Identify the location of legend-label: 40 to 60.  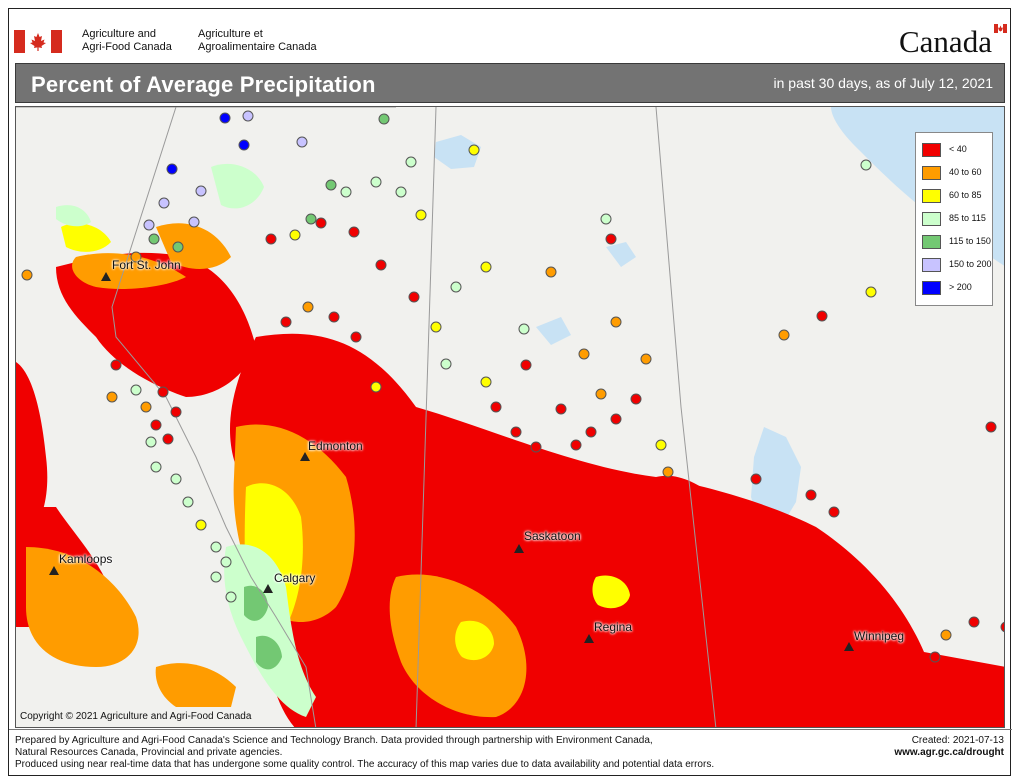
(965, 172).